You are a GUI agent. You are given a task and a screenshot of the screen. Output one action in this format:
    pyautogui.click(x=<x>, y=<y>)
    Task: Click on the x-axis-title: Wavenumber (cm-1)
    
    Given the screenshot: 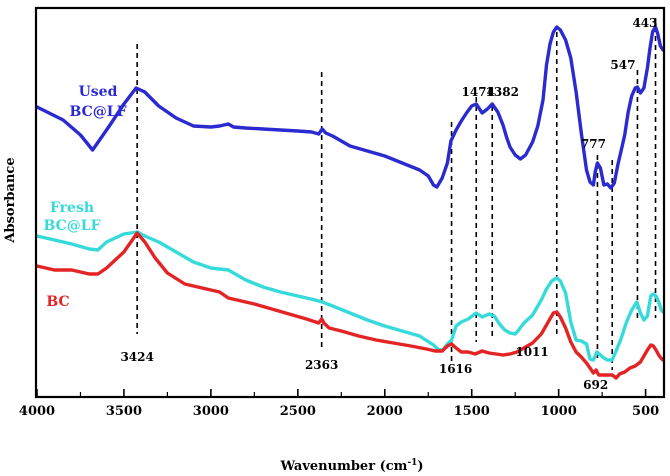 What is the action you would take?
    pyautogui.click(x=351, y=466)
    